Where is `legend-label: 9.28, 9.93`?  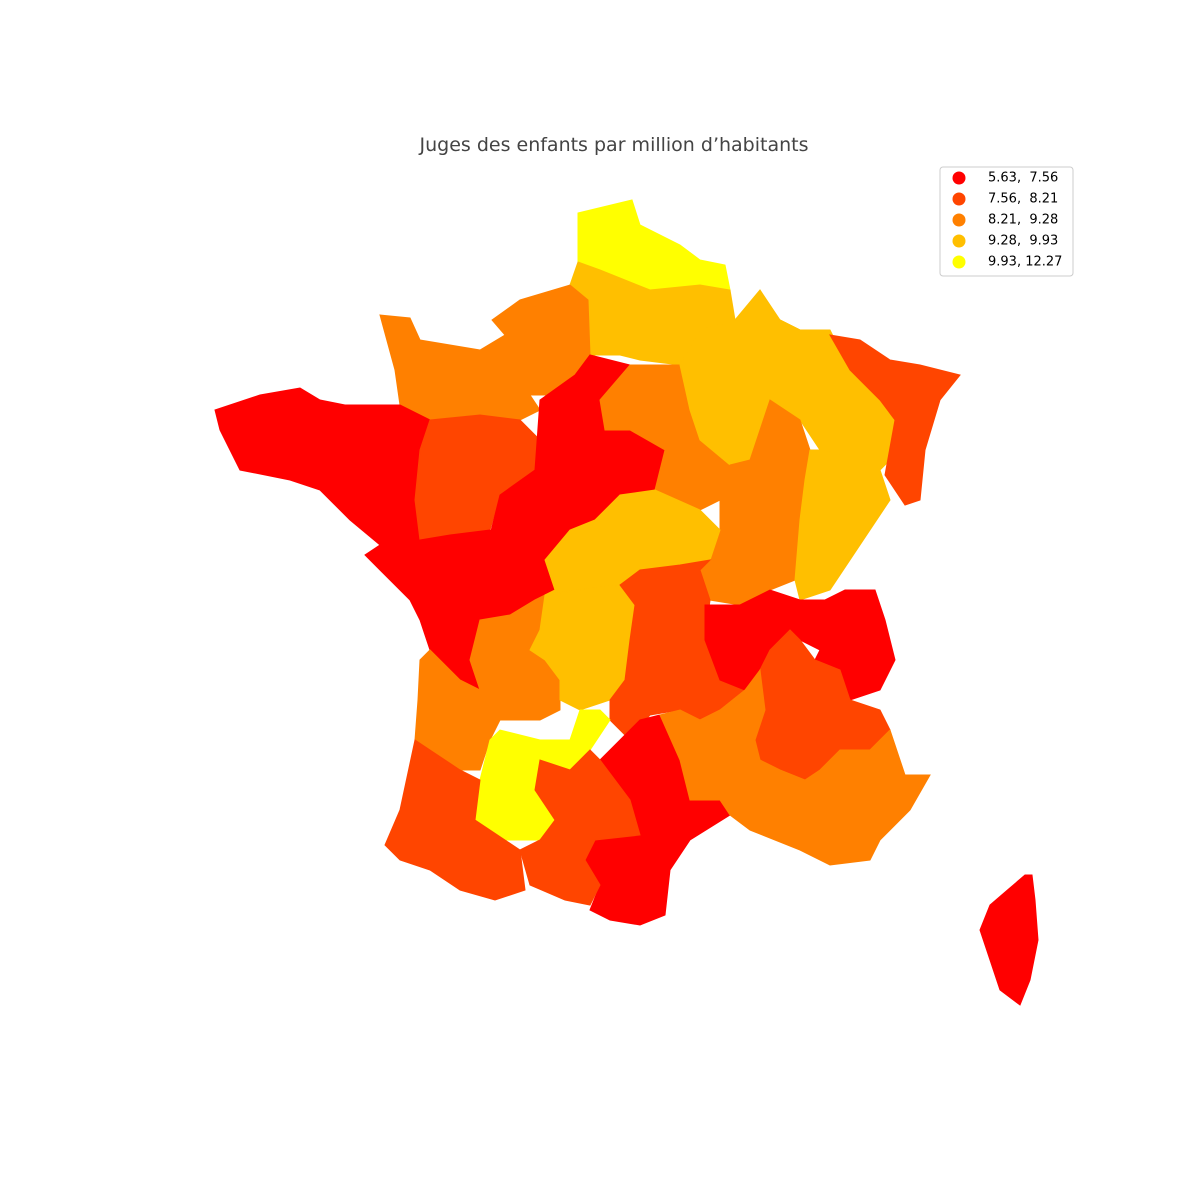
legend-label: 9.28, 9.93 is located at coordinates (1023, 241).